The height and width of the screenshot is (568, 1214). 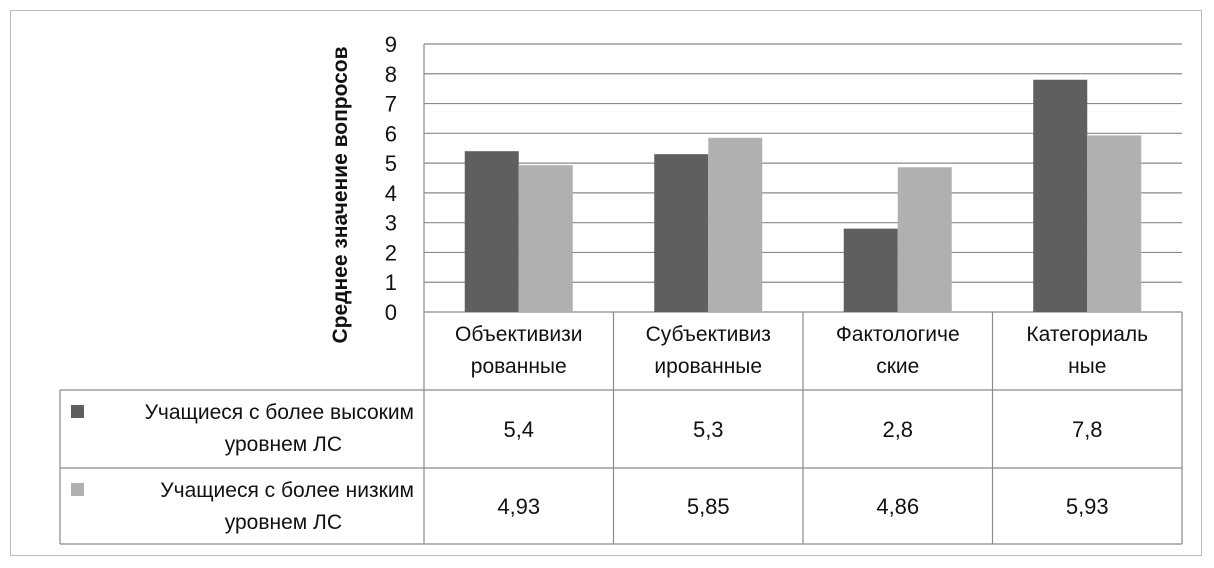 What do you see at coordinates (287, 490) in the screenshot?
I see `legend-label: Учащиеся с более низким` at bounding box center [287, 490].